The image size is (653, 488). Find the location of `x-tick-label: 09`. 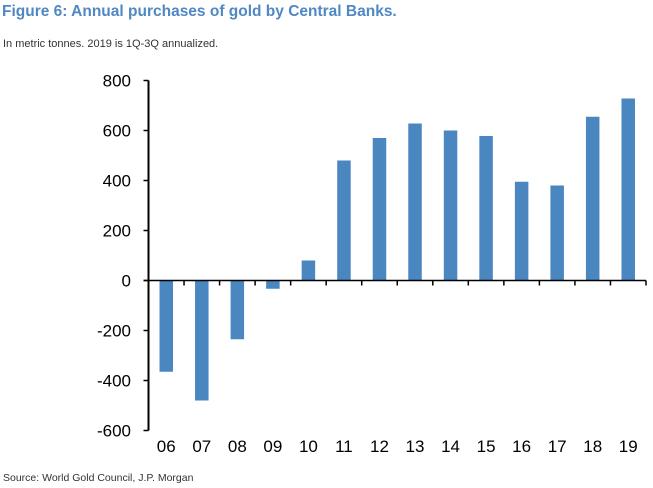

x-tick-label: 09 is located at coordinates (272, 446).